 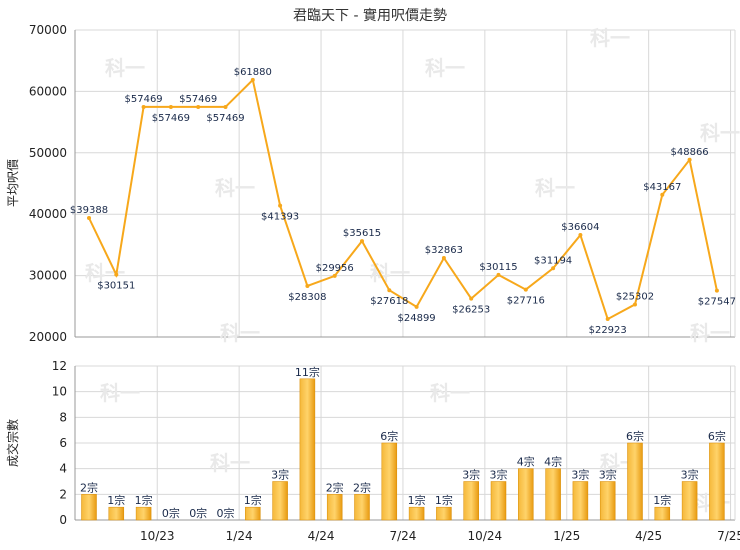 What do you see at coordinates (498, 267) in the screenshot?
I see `line-data-label: $30115` at bounding box center [498, 267].